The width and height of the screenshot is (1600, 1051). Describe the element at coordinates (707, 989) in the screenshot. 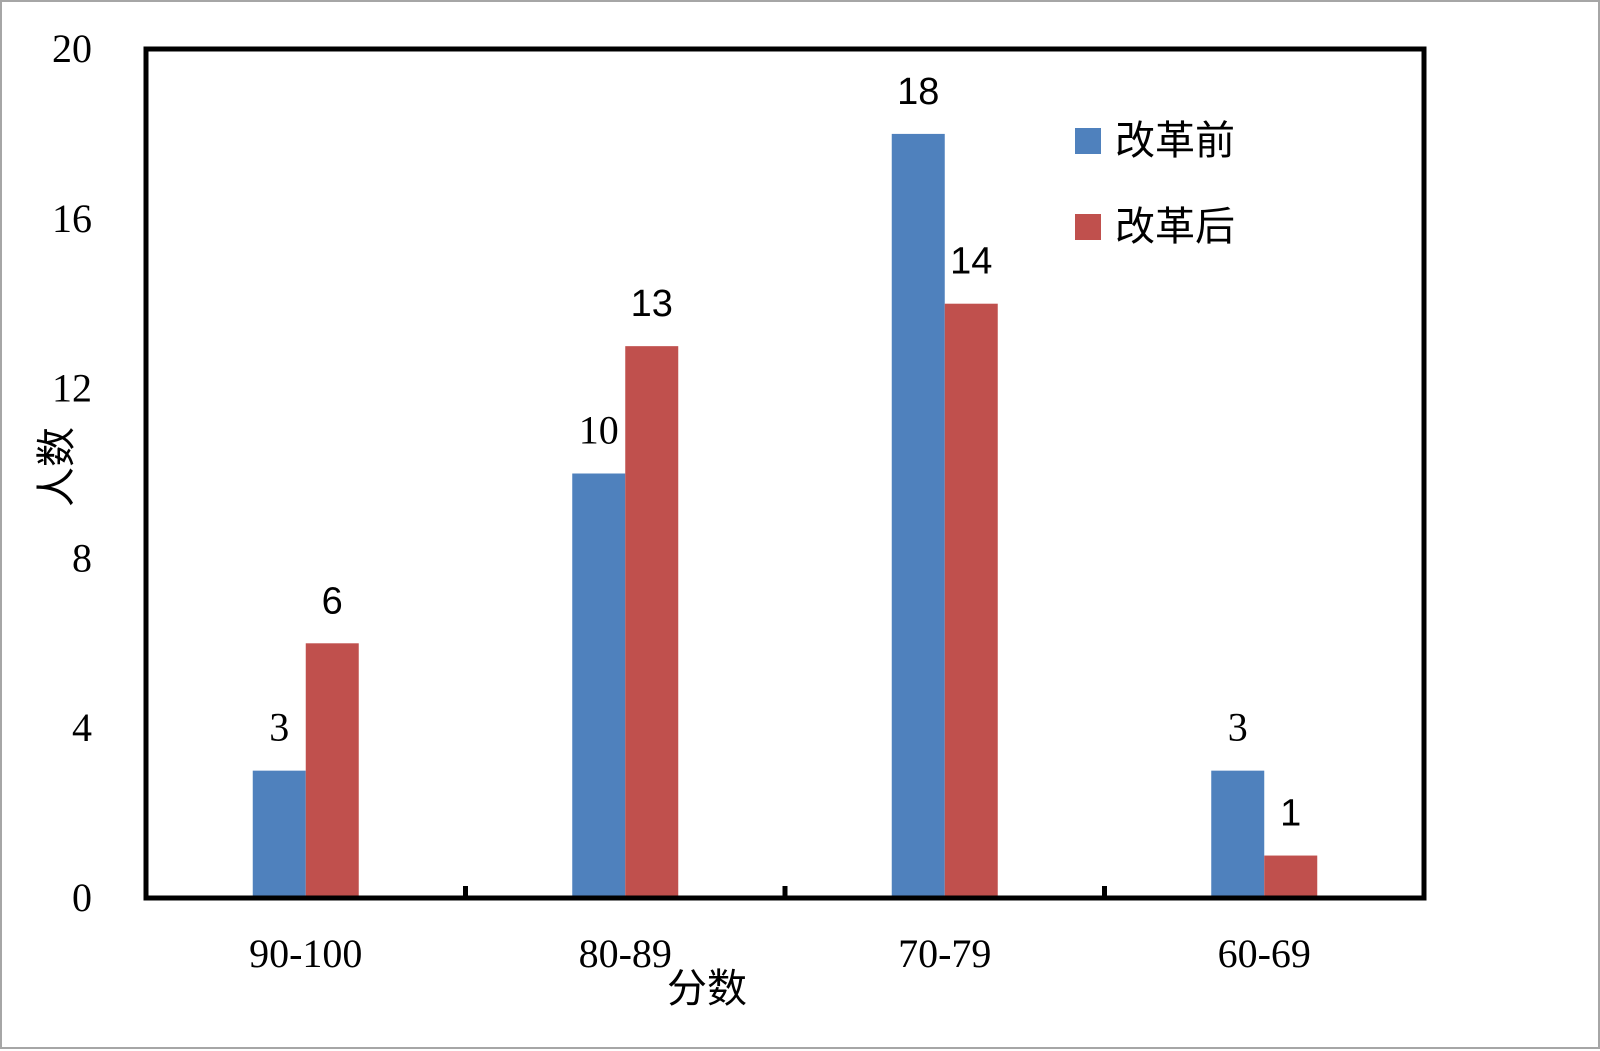

I see `x-axis-title: 分数` at that location.